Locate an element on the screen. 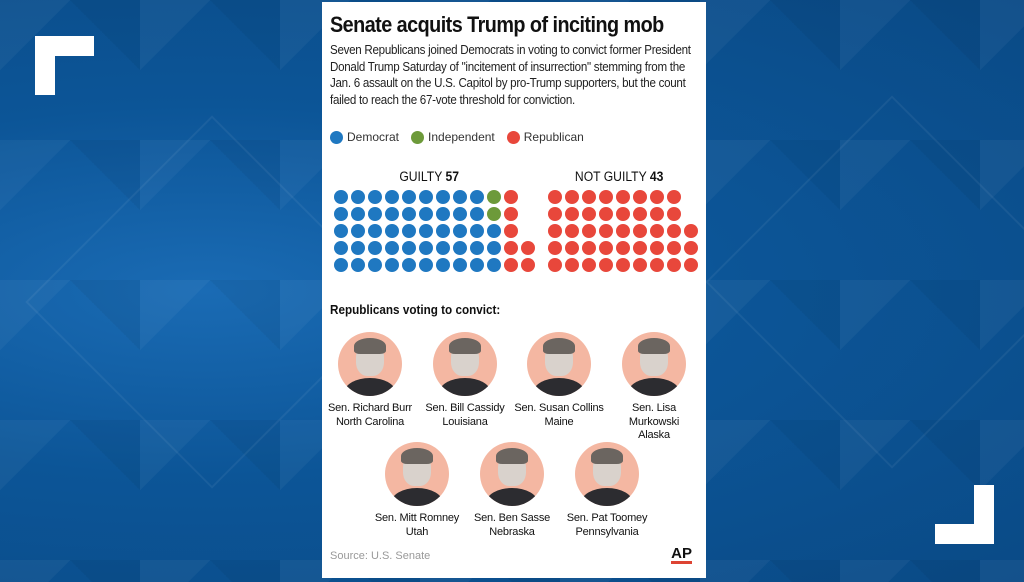  senator-card: Sen. Ben Sasse Nebraska is located at coordinates (512, 490).